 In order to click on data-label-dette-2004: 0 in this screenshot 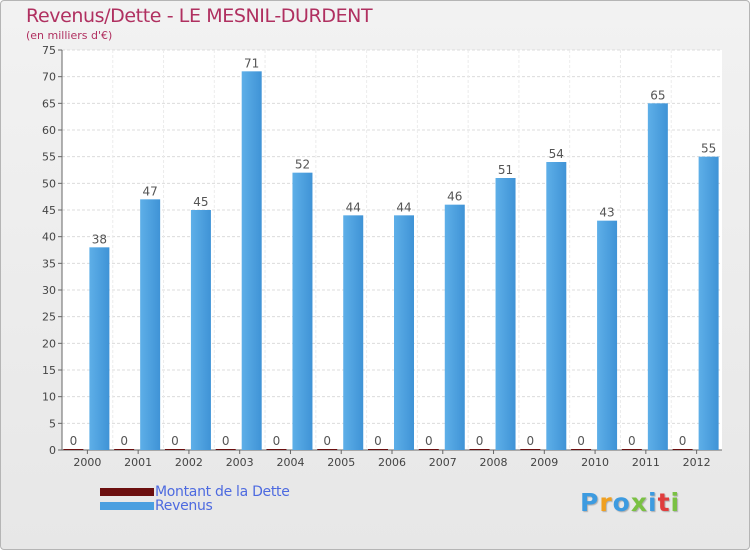, I will do `click(277, 441)`.